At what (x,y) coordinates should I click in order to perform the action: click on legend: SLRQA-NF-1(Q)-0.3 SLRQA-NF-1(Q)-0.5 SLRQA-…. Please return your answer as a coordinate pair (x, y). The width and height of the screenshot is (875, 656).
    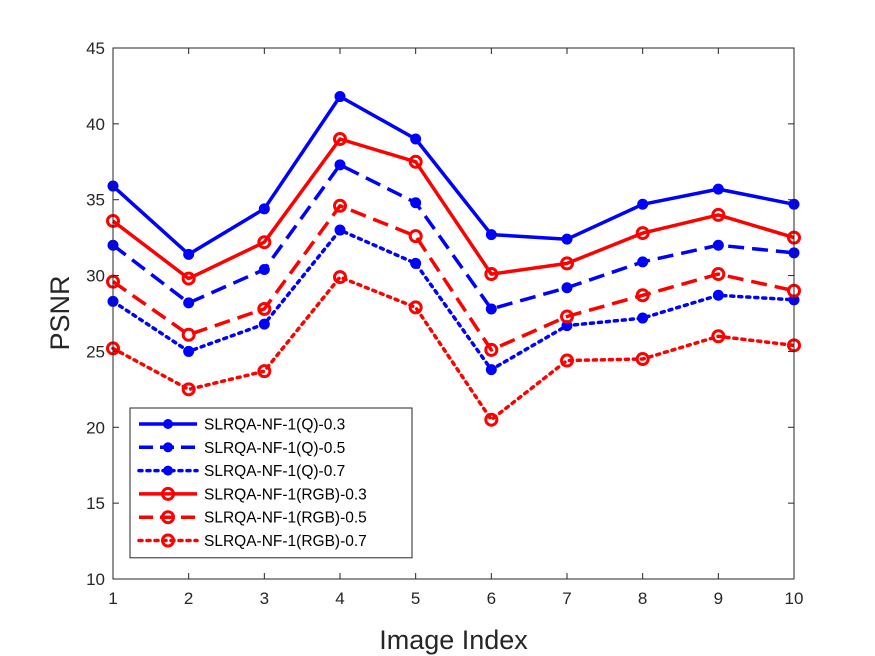
    Looking at the image, I should click on (271, 483).